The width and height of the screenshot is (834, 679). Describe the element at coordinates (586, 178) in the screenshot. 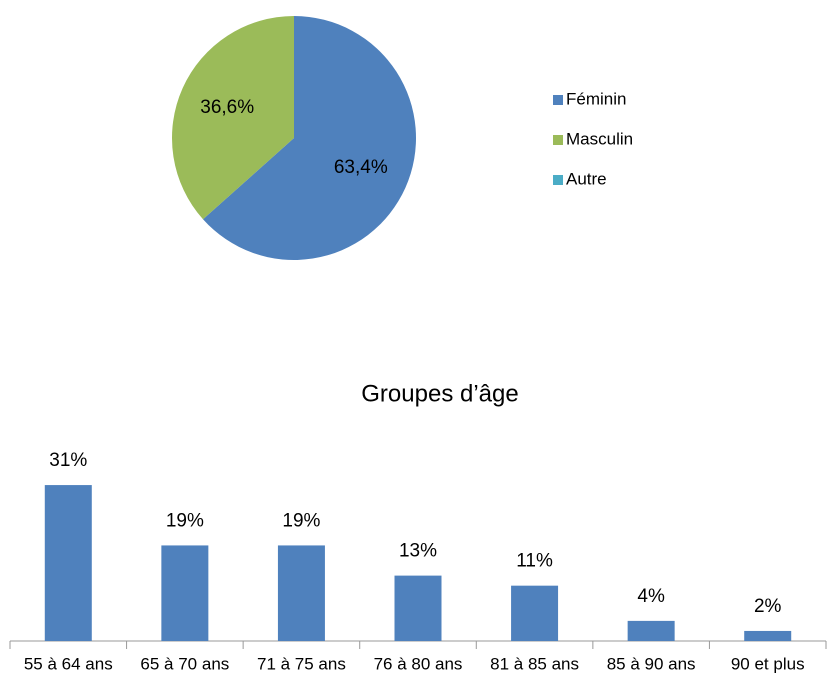

I see `legend-label: Autre` at that location.